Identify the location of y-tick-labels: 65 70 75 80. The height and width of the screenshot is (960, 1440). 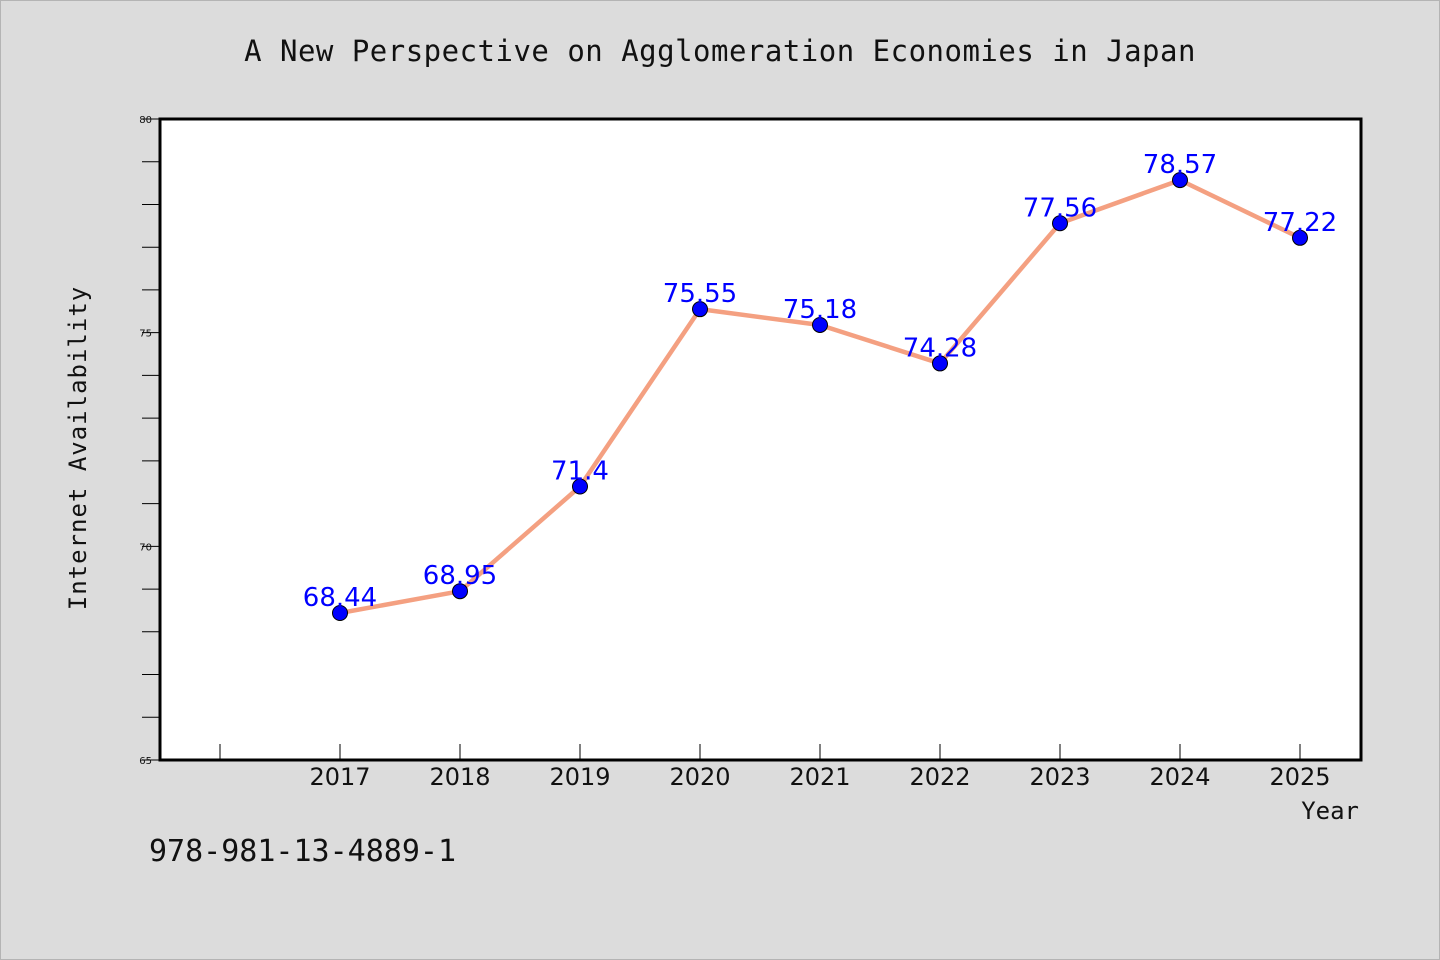
(145, 441).